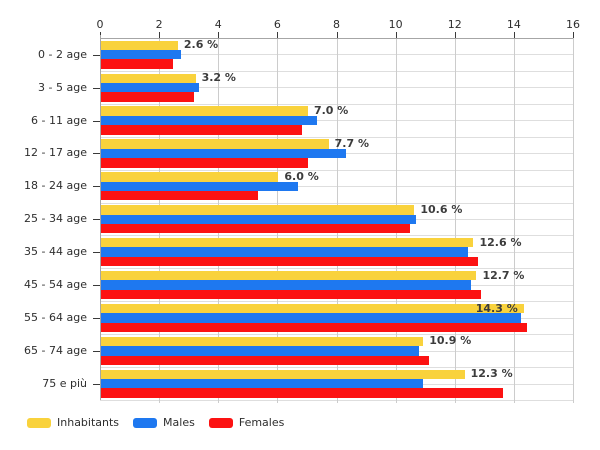 This screenshot has width=600, height=450. What do you see at coordinates (302, 393) in the screenshot?
I see `bar-females-75-e-pi` at bounding box center [302, 393].